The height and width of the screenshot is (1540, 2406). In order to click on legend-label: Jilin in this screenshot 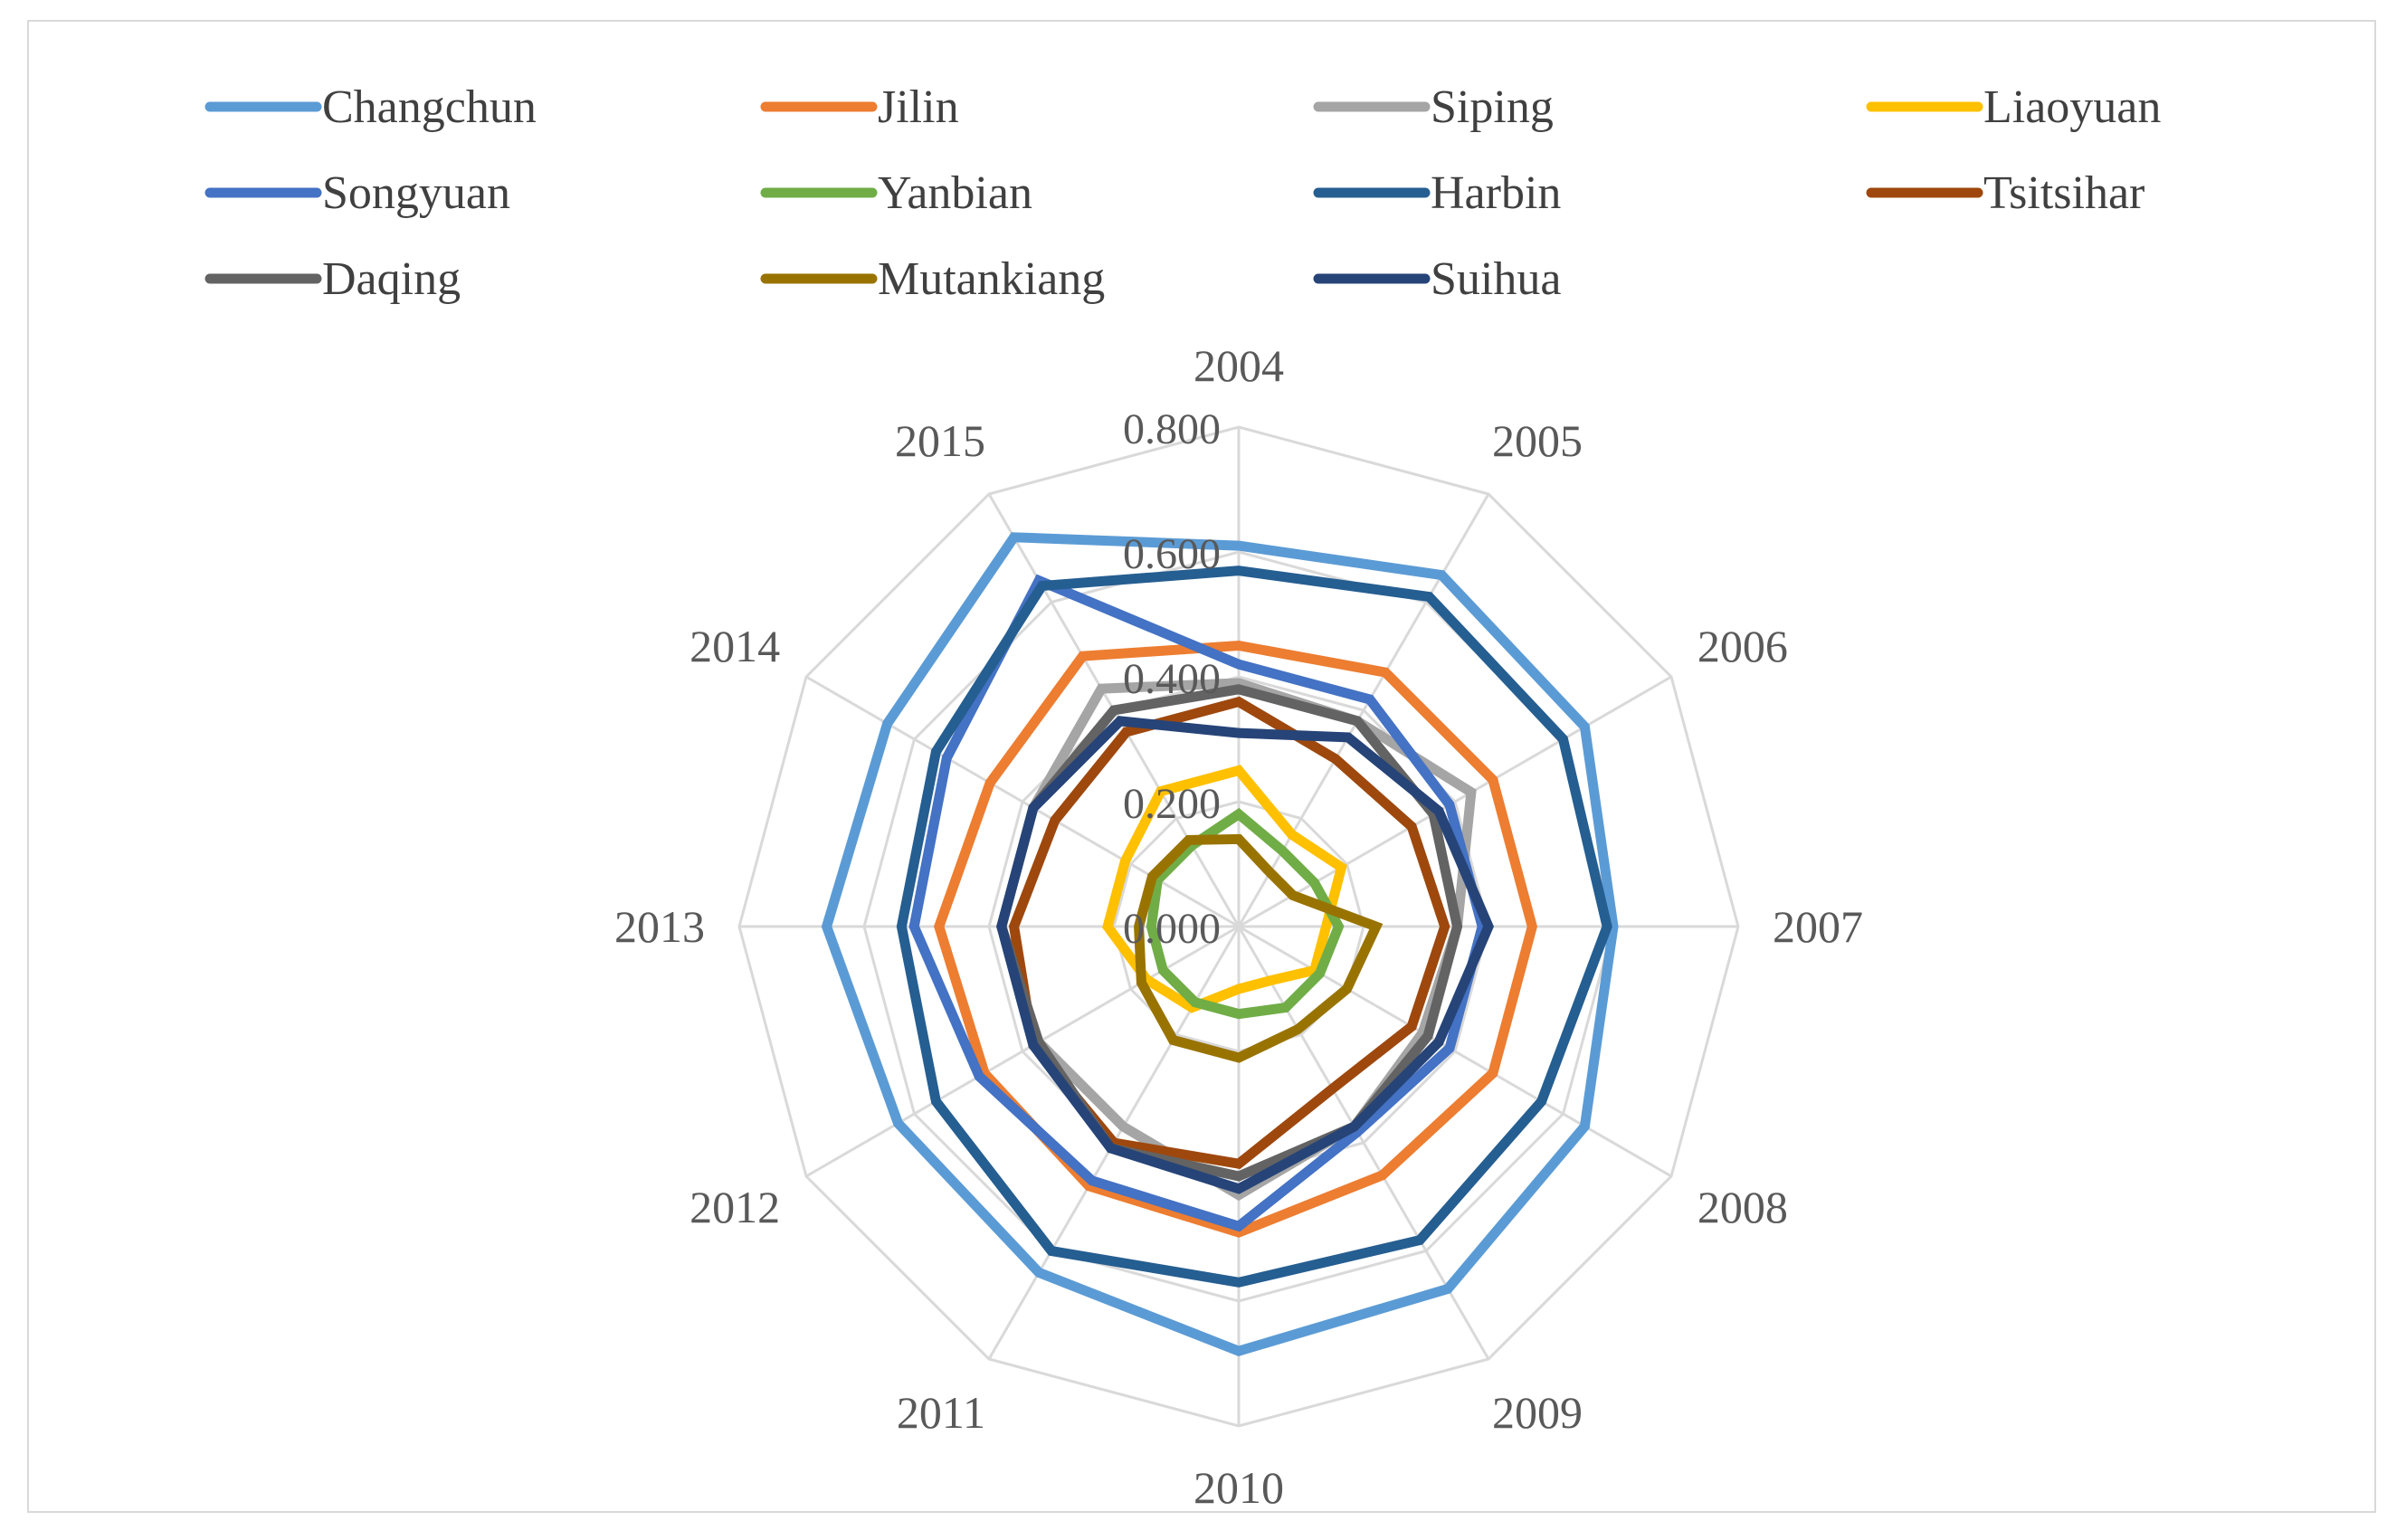, I will do `click(918, 107)`.